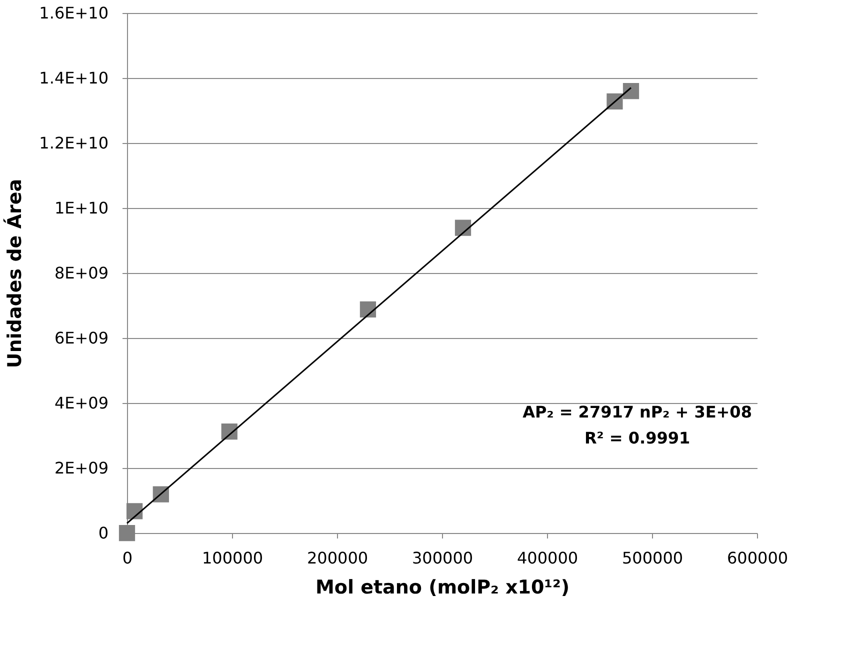 Image resolution: width=857 pixels, height=653 pixels. I want to click on y-tick-label: 1.4E+10, so click(73, 78).